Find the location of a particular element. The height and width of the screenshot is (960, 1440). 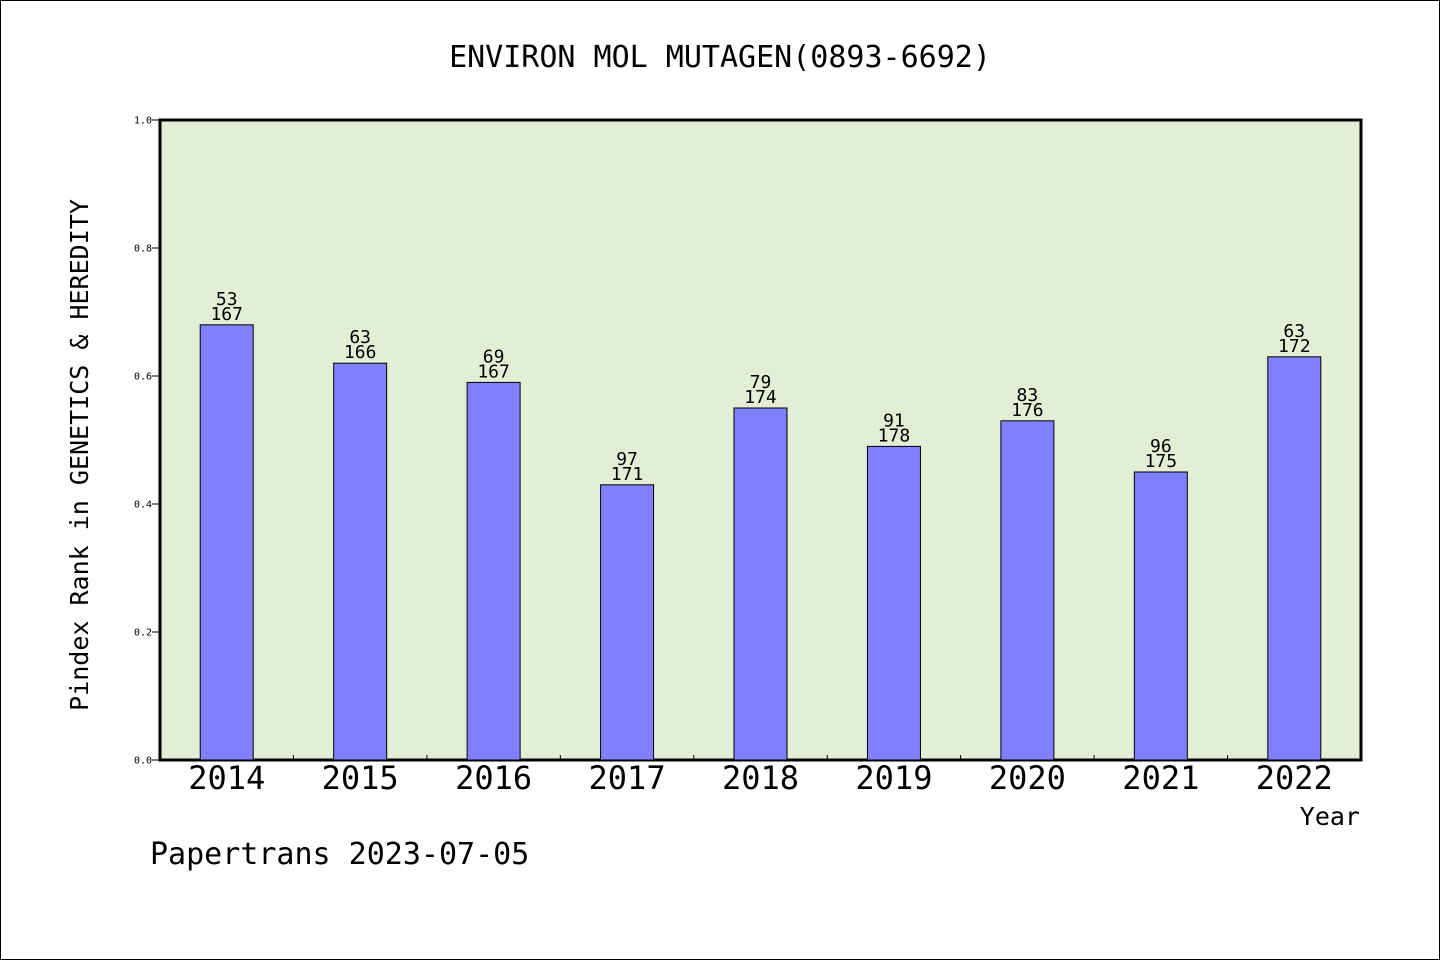

y-tick-label: 0.6 is located at coordinates (143, 377).